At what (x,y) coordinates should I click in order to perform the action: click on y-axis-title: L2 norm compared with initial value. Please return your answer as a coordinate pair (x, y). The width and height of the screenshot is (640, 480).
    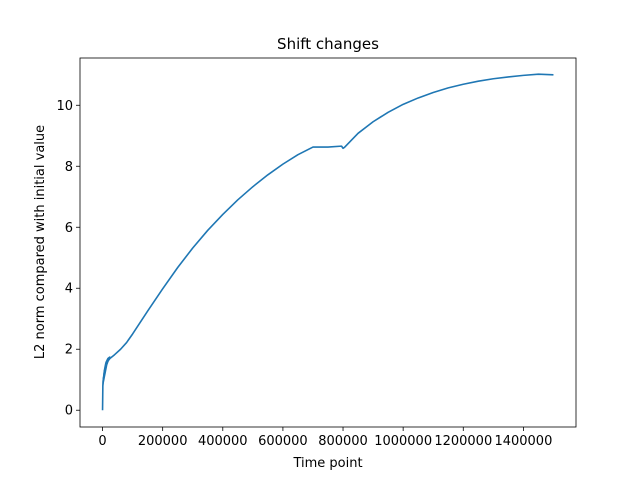
    Looking at the image, I should click on (40, 242).